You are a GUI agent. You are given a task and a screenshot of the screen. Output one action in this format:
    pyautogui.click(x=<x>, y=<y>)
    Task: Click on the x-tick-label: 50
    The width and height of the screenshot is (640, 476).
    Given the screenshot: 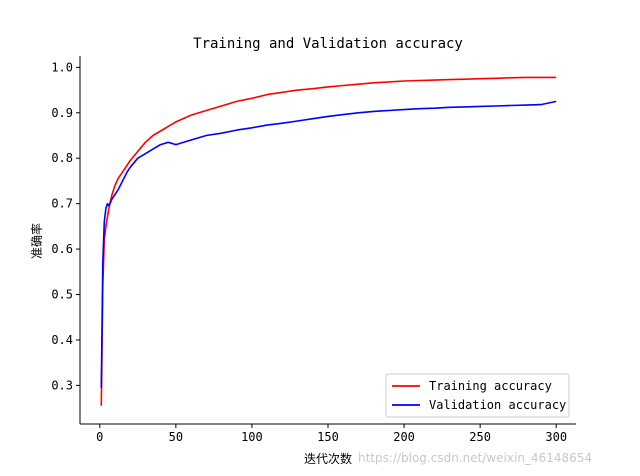 What is the action you would take?
    pyautogui.click(x=176, y=437)
    